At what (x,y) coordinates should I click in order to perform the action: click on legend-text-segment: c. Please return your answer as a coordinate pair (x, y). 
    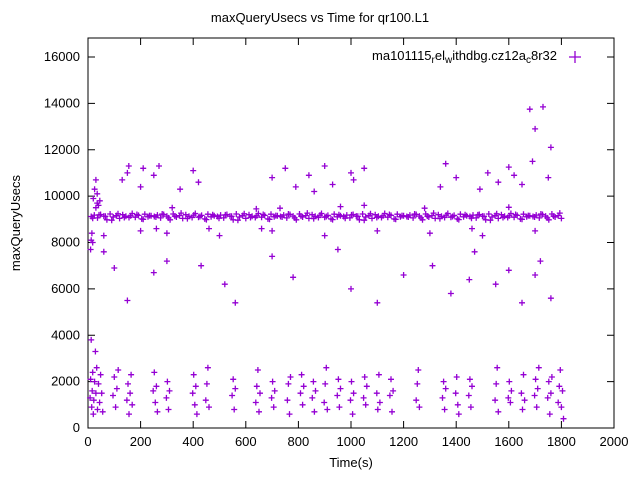
    Looking at the image, I should click on (528, 60).